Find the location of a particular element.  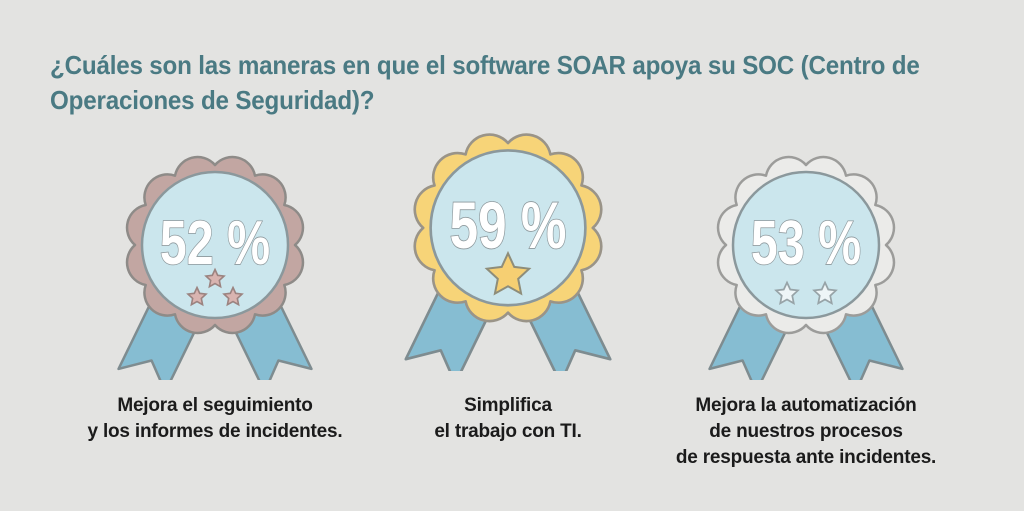

badge-caption-2: Simplifica el trabajo con TI. is located at coordinates (508, 419).